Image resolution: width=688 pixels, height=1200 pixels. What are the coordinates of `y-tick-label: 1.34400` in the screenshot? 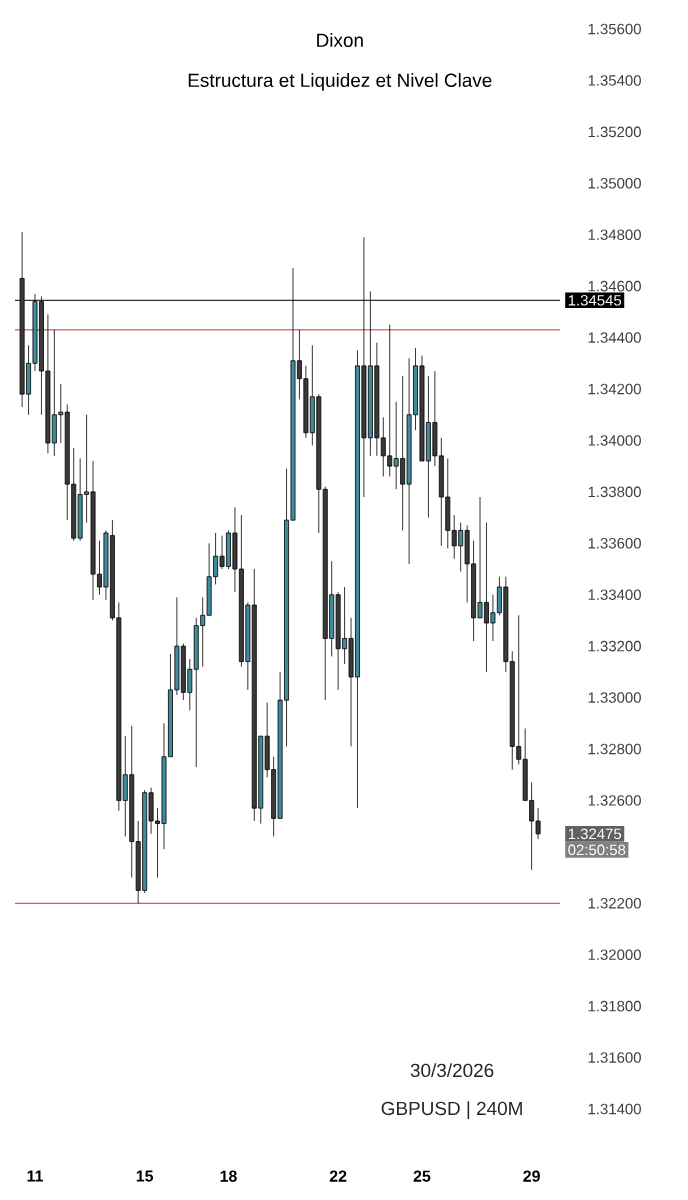 It's located at (614, 337).